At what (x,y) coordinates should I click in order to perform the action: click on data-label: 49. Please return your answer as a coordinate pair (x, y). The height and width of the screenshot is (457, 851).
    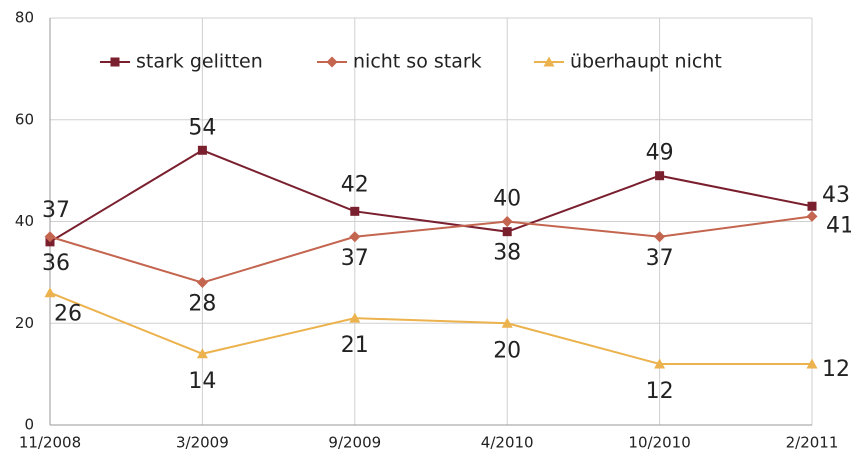
    Looking at the image, I should click on (660, 153).